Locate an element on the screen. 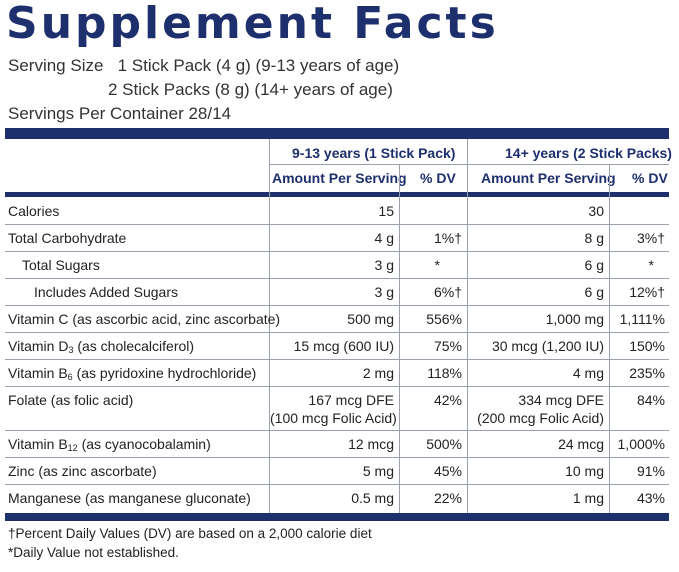 The image size is (679, 572). row-label: Vitamin D3 (as cholecalciferol) is located at coordinates (101, 348).